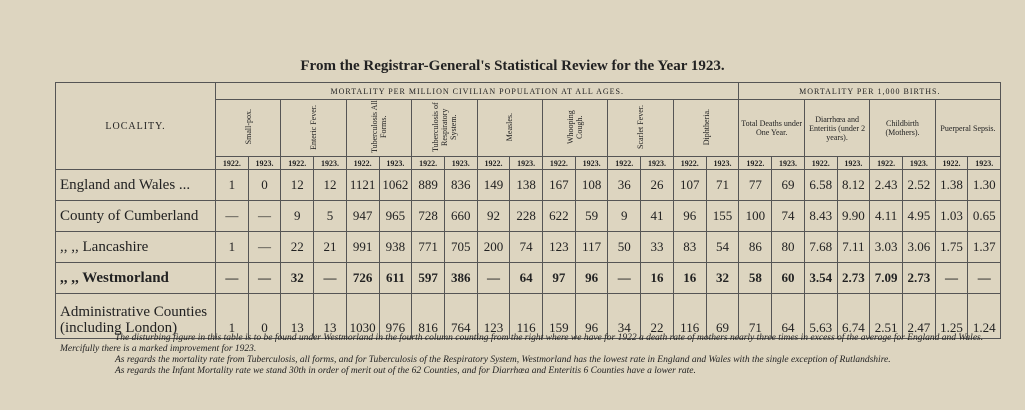  I want to click on cell: 976, so click(395, 316).